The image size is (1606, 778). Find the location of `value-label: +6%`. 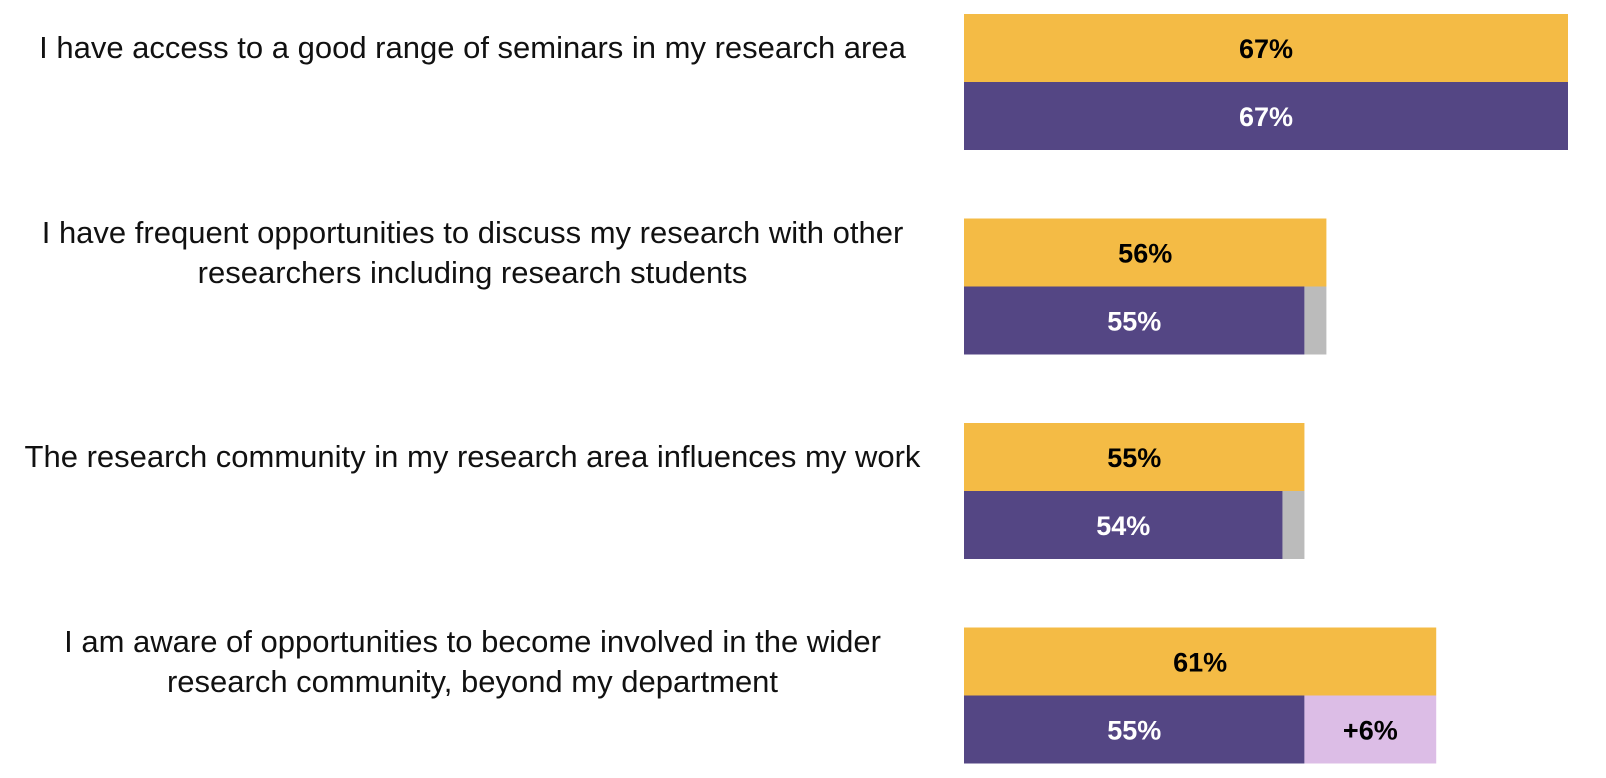

value-label: +6% is located at coordinates (1370, 731).